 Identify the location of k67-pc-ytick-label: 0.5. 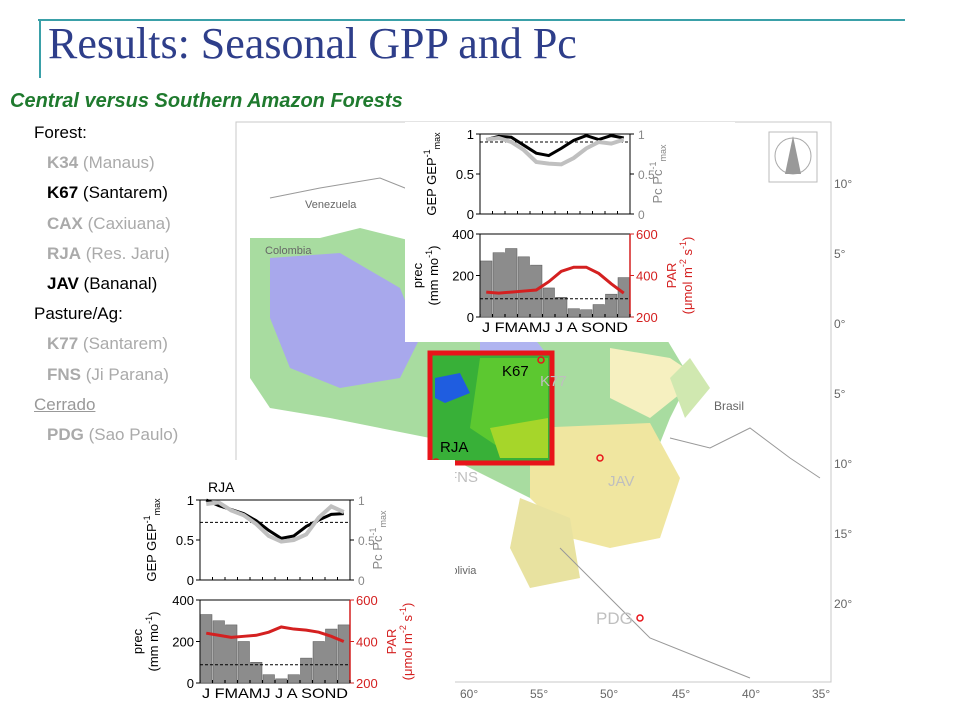
(646, 175).